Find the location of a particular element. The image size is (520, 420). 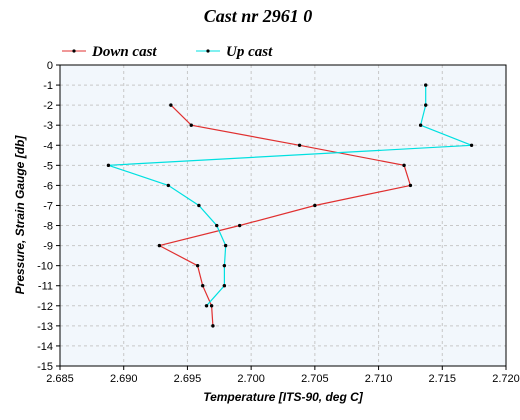

y-tick-label: -13 is located at coordinates (45, 327).